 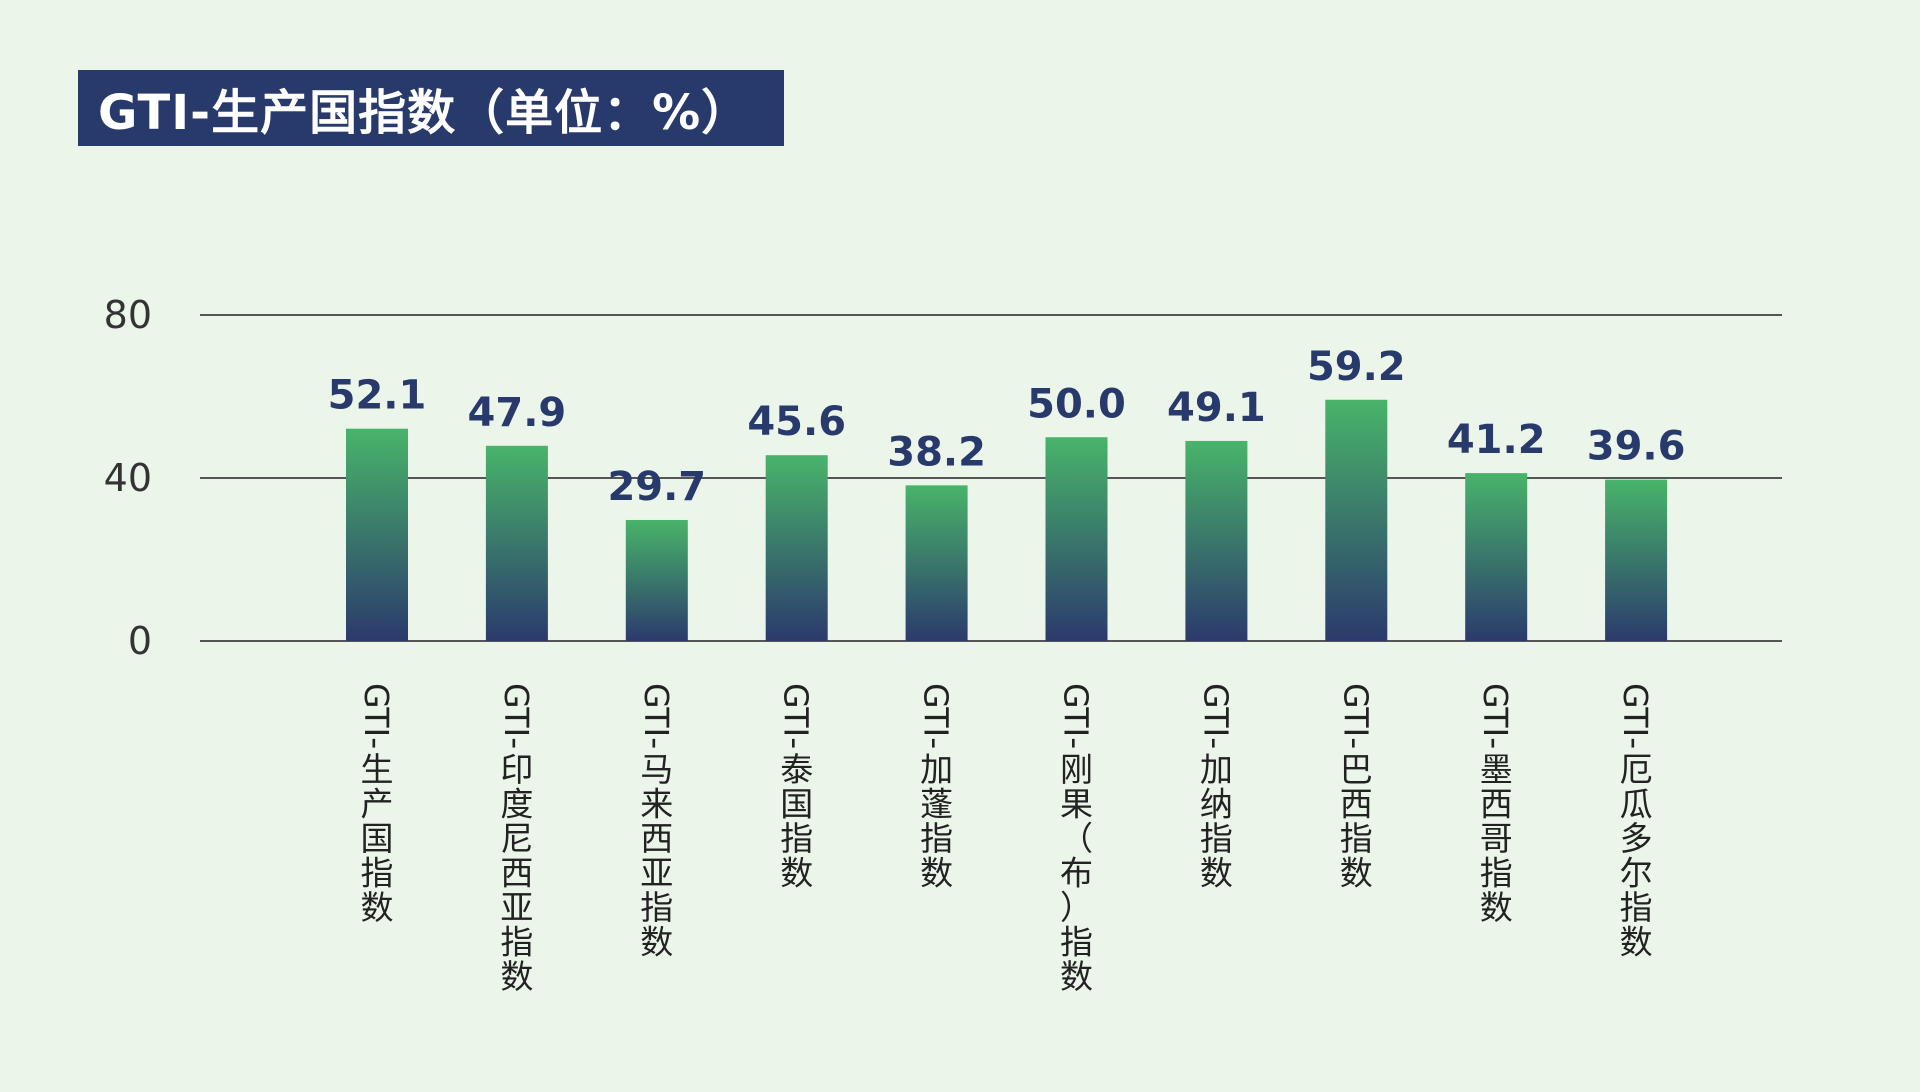 I want to click on value-label: 52.1, so click(x=377, y=396).